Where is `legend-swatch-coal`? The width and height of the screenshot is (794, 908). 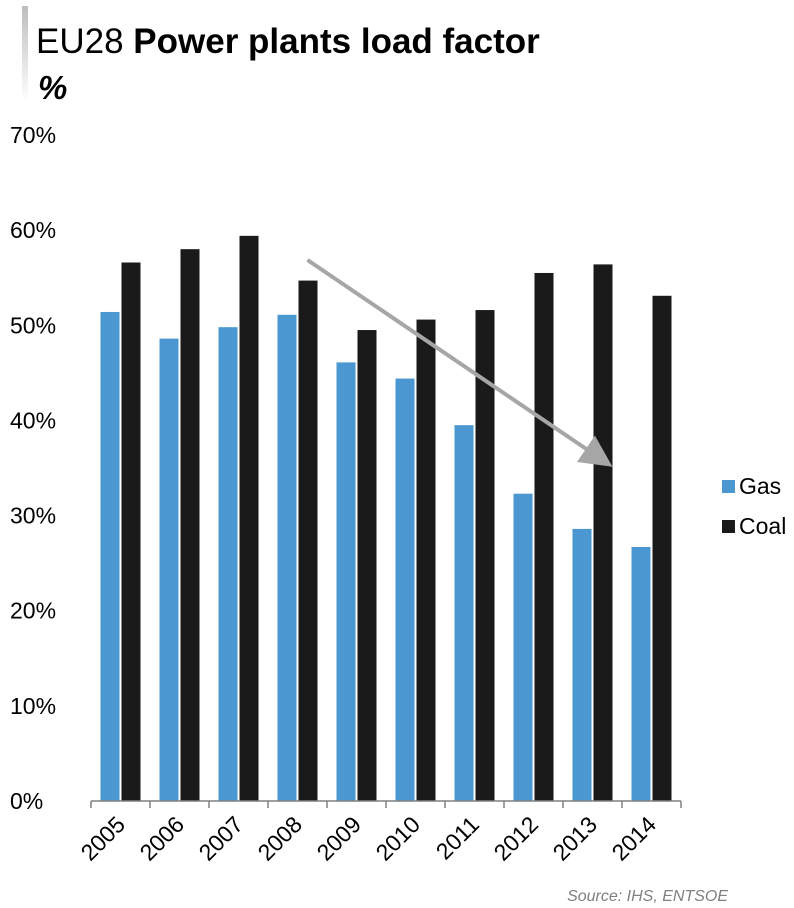 legend-swatch-coal is located at coordinates (728, 526).